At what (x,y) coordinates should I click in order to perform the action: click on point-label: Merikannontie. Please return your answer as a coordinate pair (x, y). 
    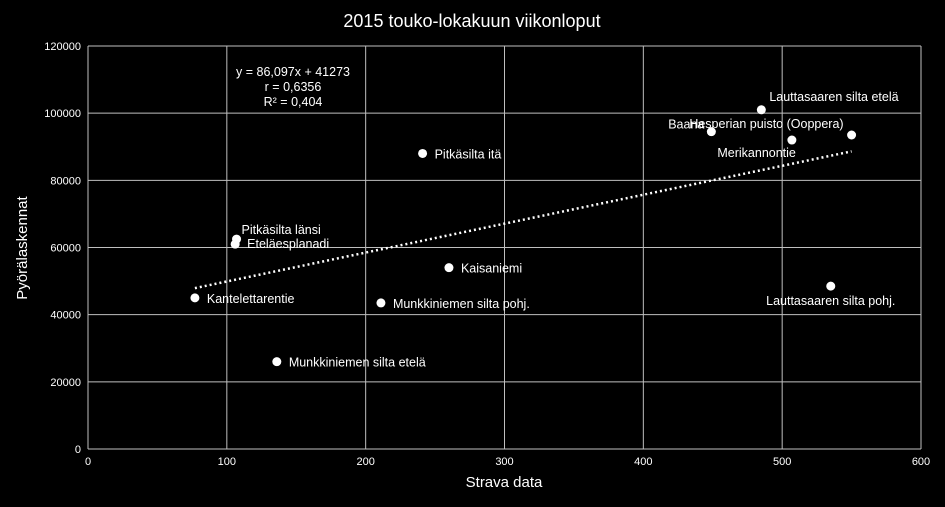
    Looking at the image, I should click on (756, 153).